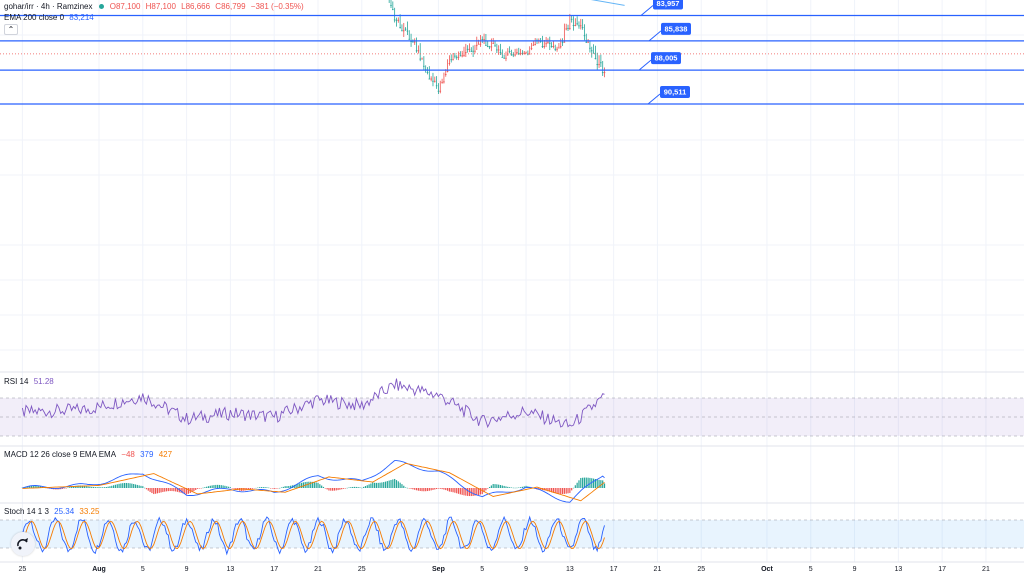 The width and height of the screenshot is (1024, 576). I want to click on rsi-legend: RSI 14 51.28, so click(30, 382).